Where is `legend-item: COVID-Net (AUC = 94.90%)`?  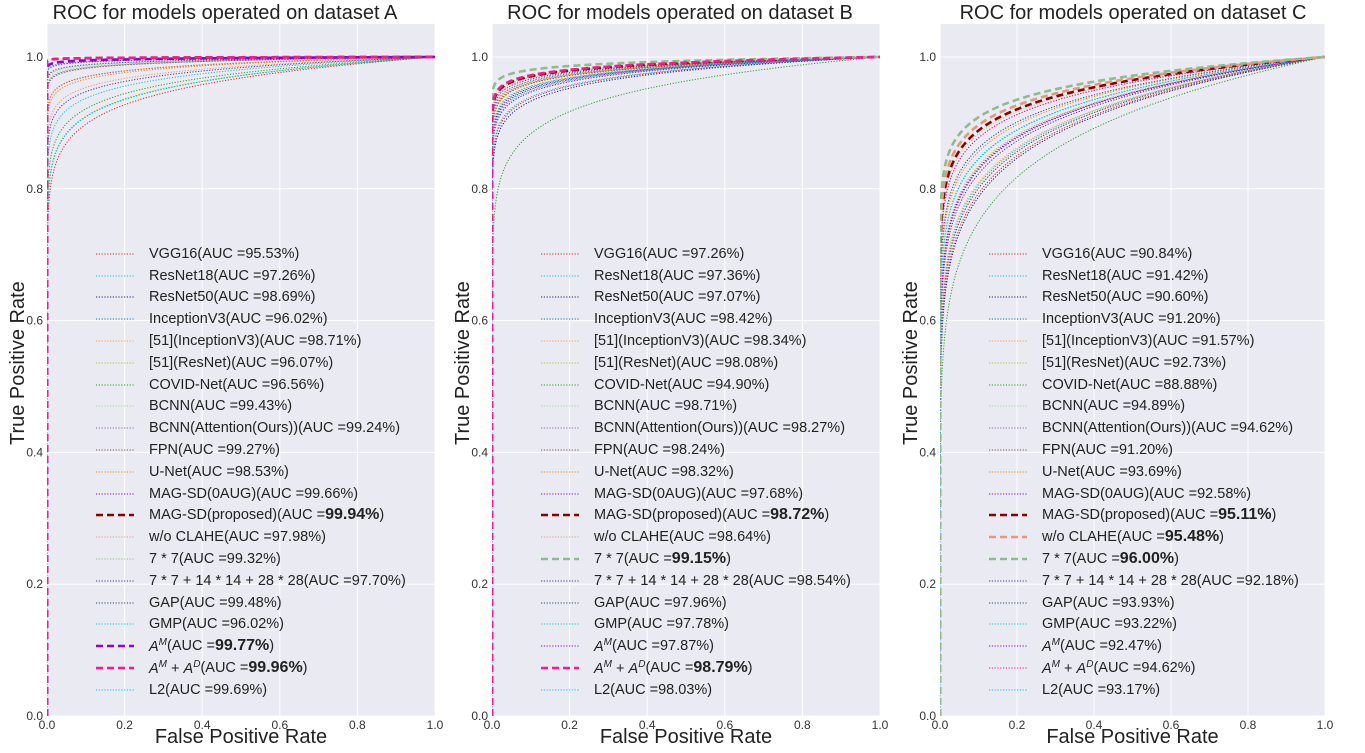
legend-item: COVID-Net (AUC = 94.90%) is located at coordinates (695, 385).